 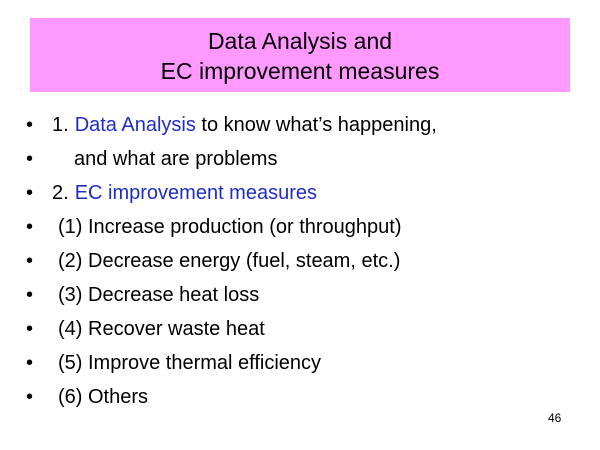 I want to click on bullet-text: (4) Recover waste heat, so click(x=161, y=329).